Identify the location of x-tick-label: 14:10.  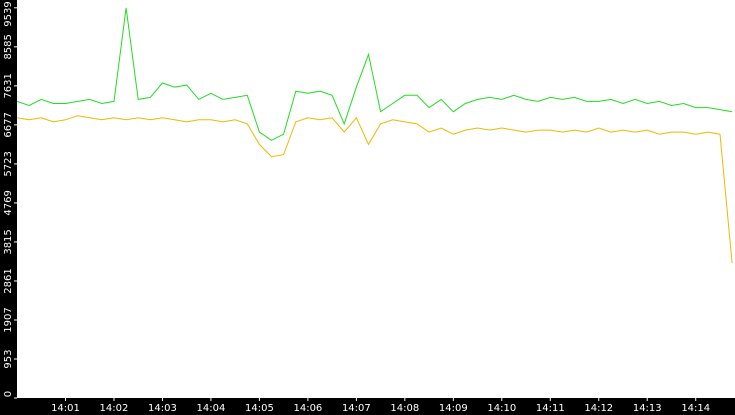
(501, 408).